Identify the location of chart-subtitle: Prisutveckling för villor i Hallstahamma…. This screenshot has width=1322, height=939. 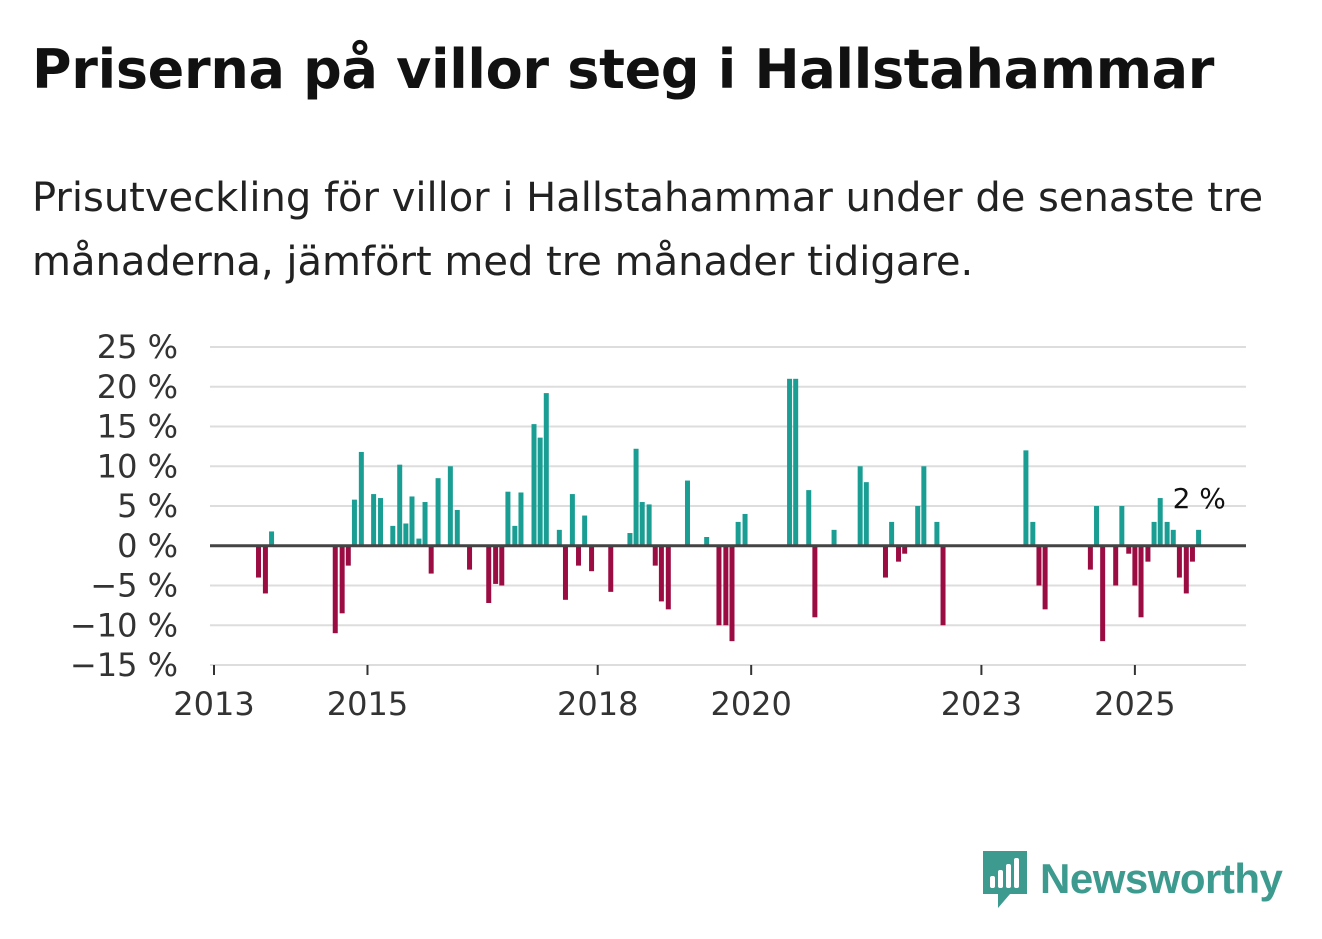
(648, 230).